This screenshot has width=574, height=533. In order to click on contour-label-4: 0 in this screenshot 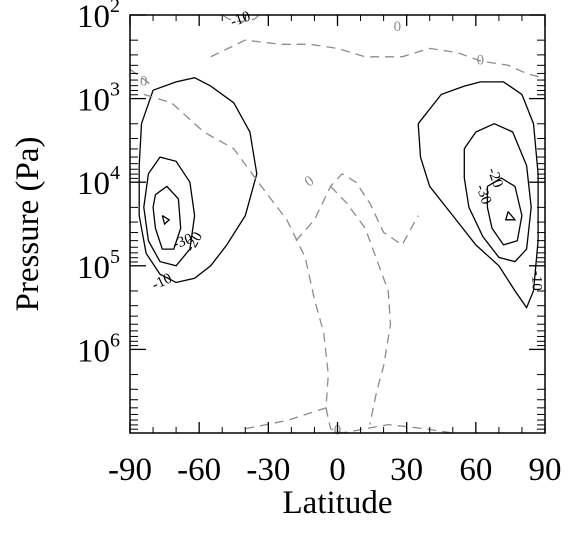, I will do `click(309, 181)`.